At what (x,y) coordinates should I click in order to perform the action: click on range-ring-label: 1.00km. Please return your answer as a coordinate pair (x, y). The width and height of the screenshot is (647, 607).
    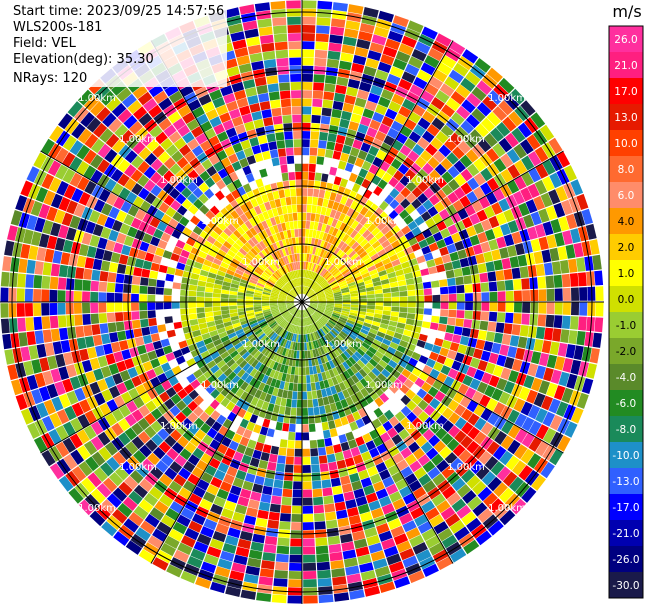
    Looking at the image, I should click on (343, 344).